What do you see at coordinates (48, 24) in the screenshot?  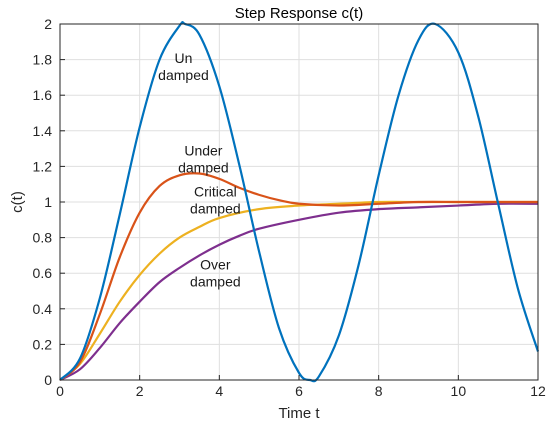 I see `y-tick-label: 2` at bounding box center [48, 24].